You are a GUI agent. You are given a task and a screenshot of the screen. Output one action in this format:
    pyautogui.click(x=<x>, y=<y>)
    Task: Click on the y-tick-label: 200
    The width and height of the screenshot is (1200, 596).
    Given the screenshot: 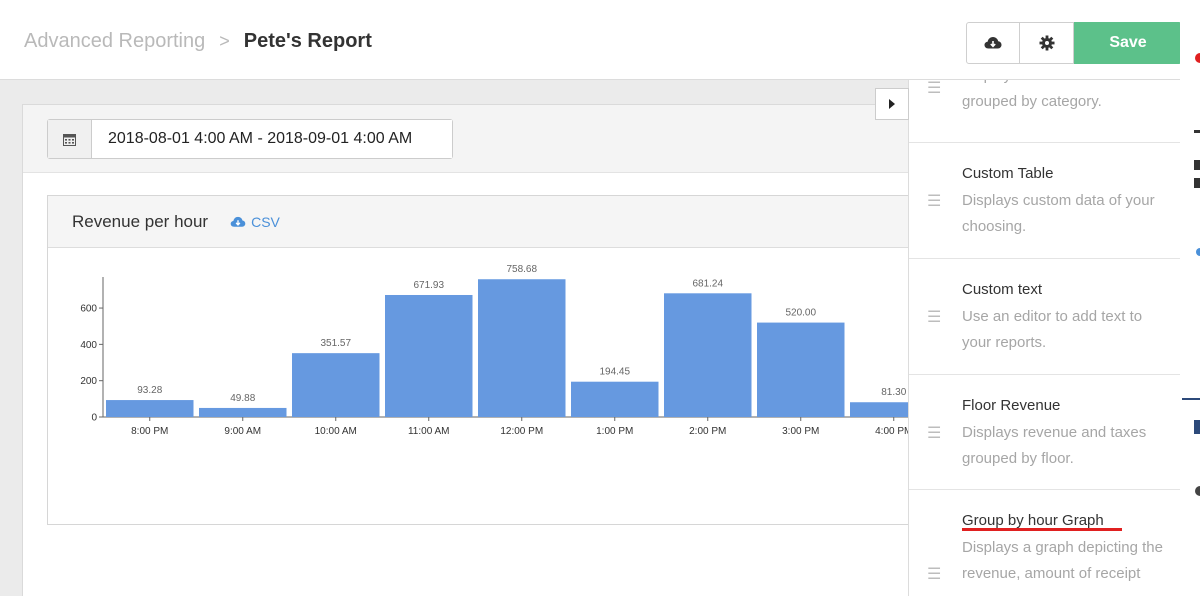 What is the action you would take?
    pyautogui.click(x=88, y=381)
    